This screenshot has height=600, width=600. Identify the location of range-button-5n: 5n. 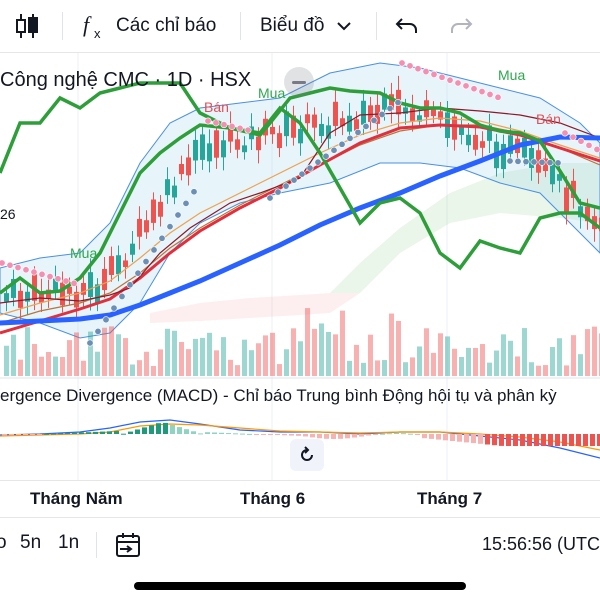
(31, 542).